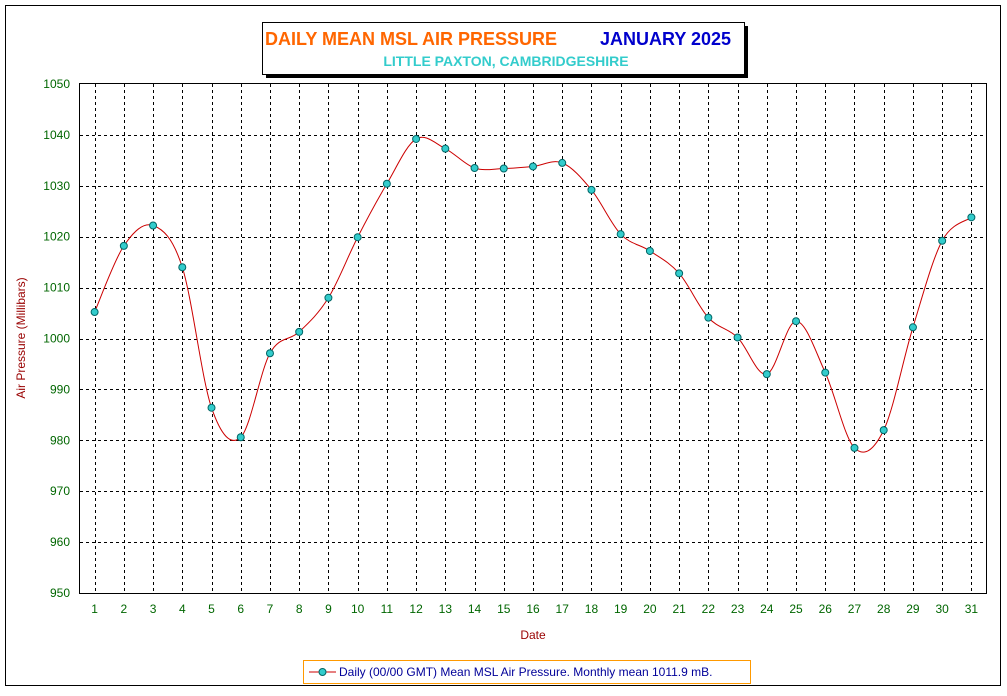 Image resolution: width=1007 pixels, height=696 pixels. Describe the element at coordinates (322, 672) in the screenshot. I see `legend-marker` at that location.